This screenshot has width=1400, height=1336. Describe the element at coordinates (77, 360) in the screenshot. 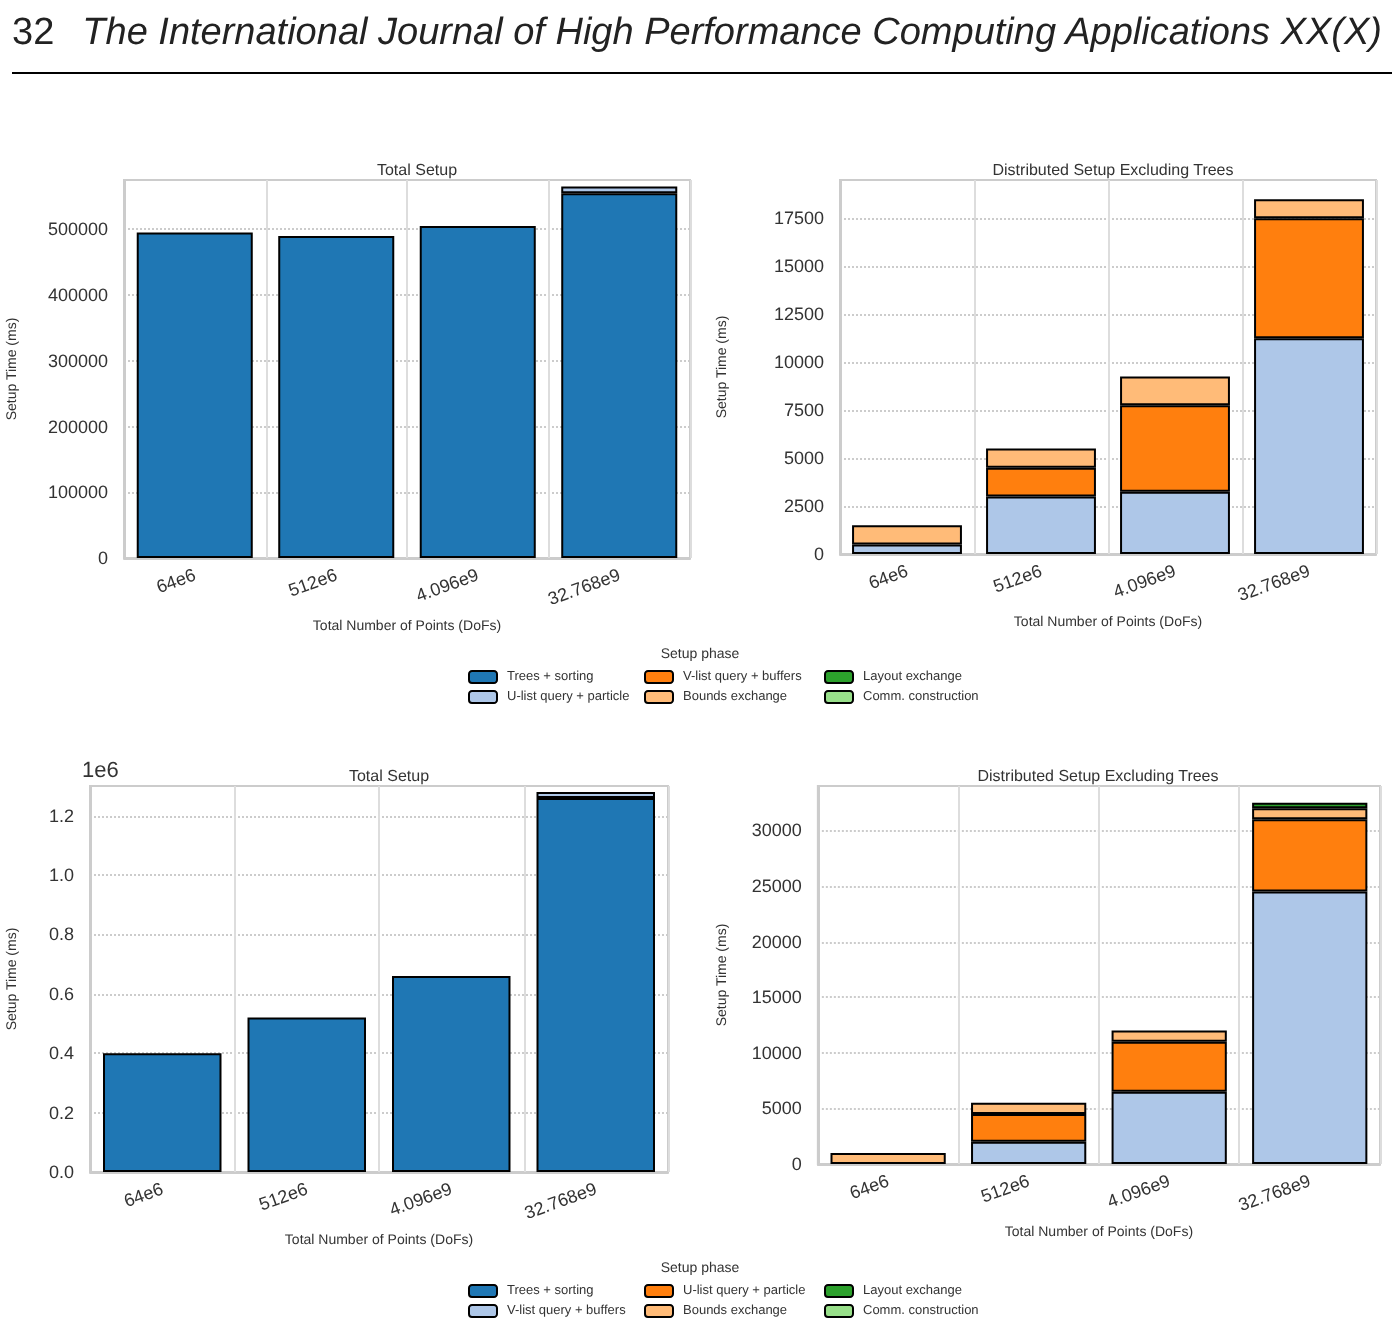

I see `y-tick-label: 300000` at that location.